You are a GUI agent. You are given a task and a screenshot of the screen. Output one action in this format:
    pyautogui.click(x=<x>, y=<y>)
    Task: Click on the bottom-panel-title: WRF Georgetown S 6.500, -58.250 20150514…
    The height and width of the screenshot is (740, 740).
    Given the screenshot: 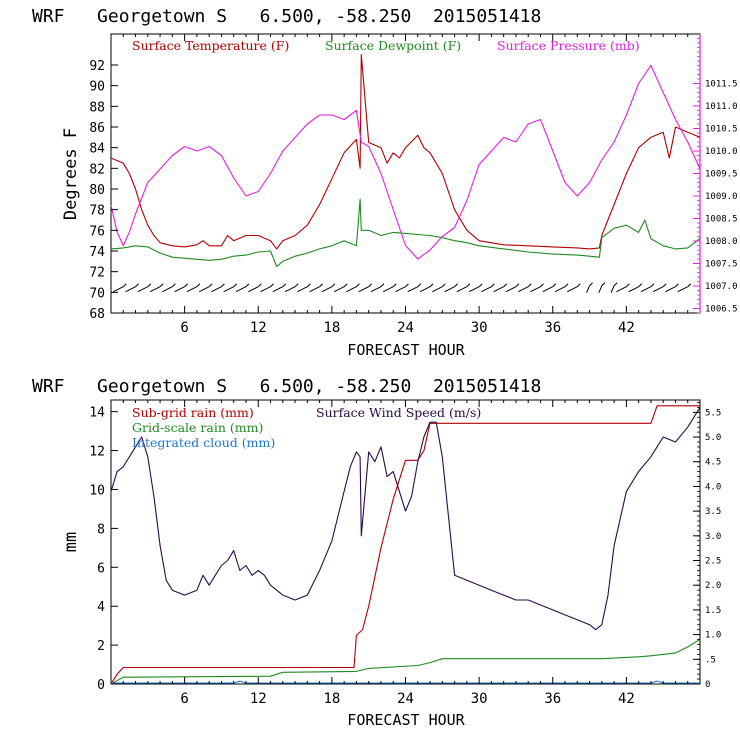 What is the action you would take?
    pyautogui.click(x=286, y=386)
    